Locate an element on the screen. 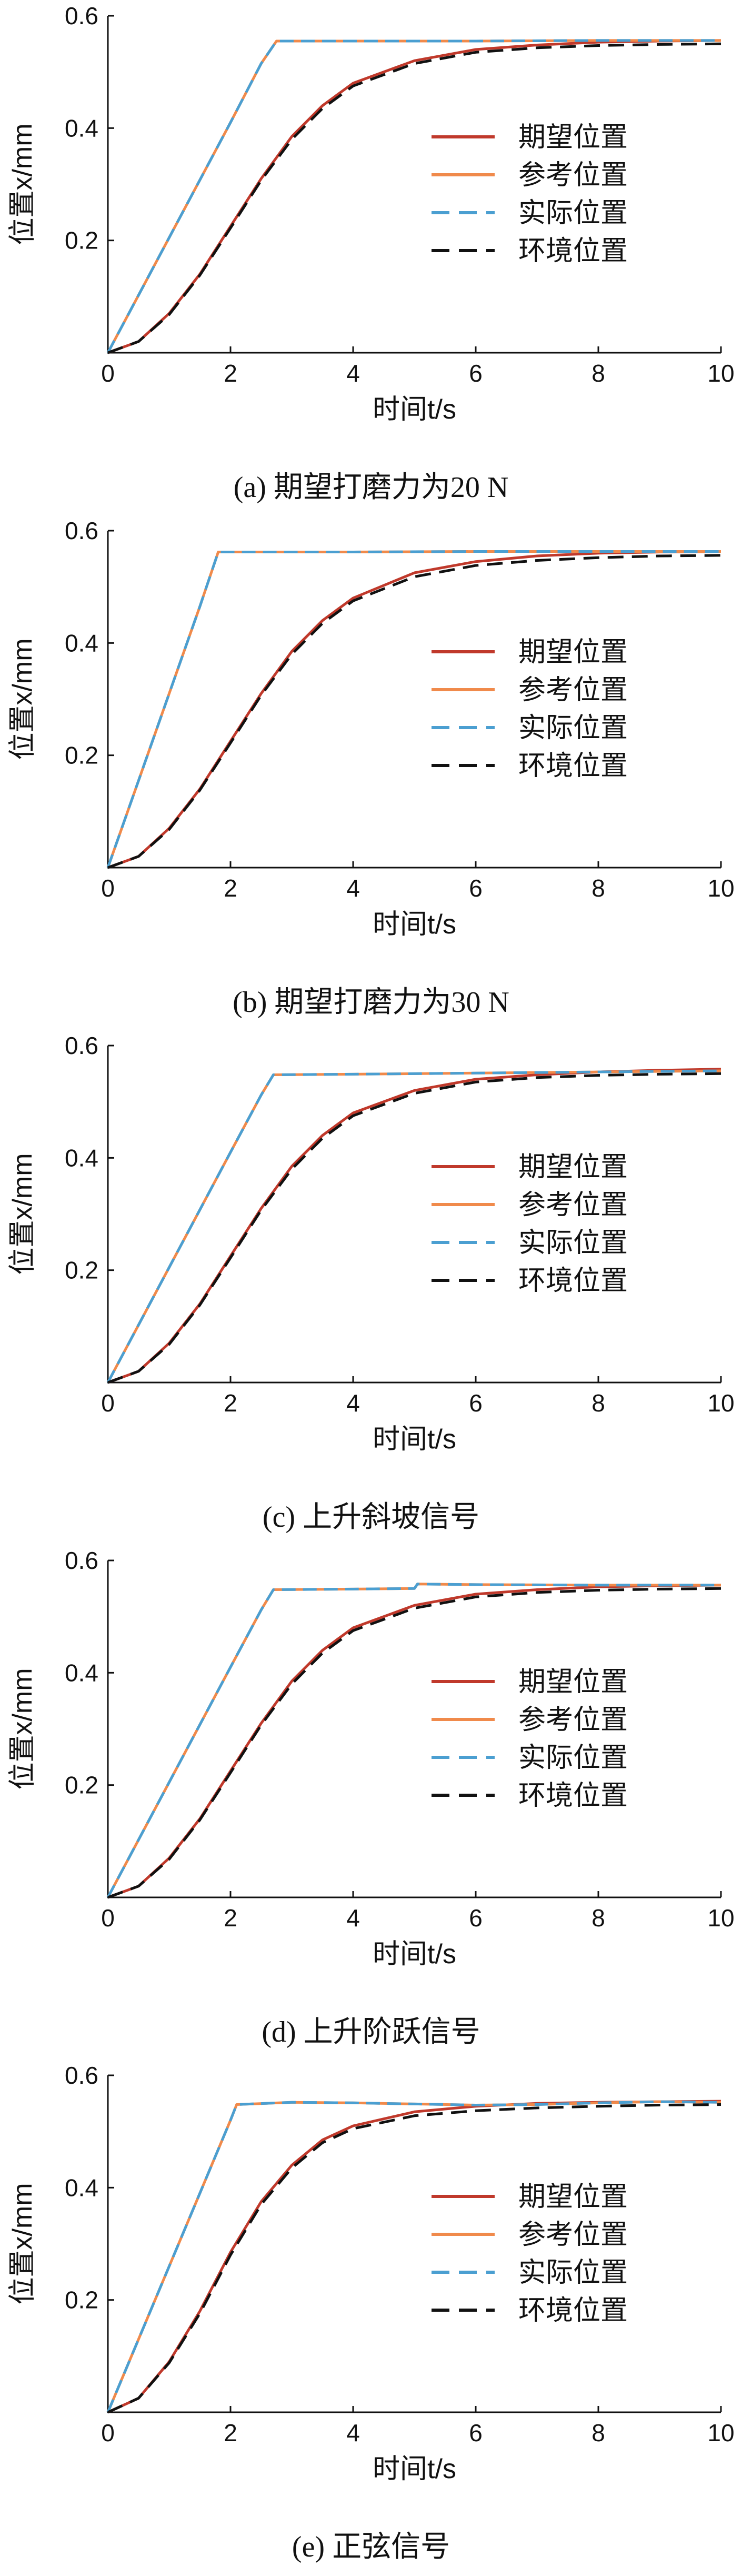 This screenshot has width=742, height=2576. panel-caption: (b) 期望打磨力为30 N is located at coordinates (371, 1003).